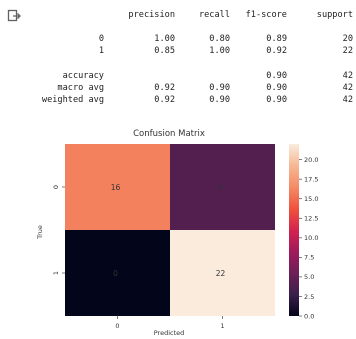  I want to click on recall-0: 0.80, so click(219, 39).